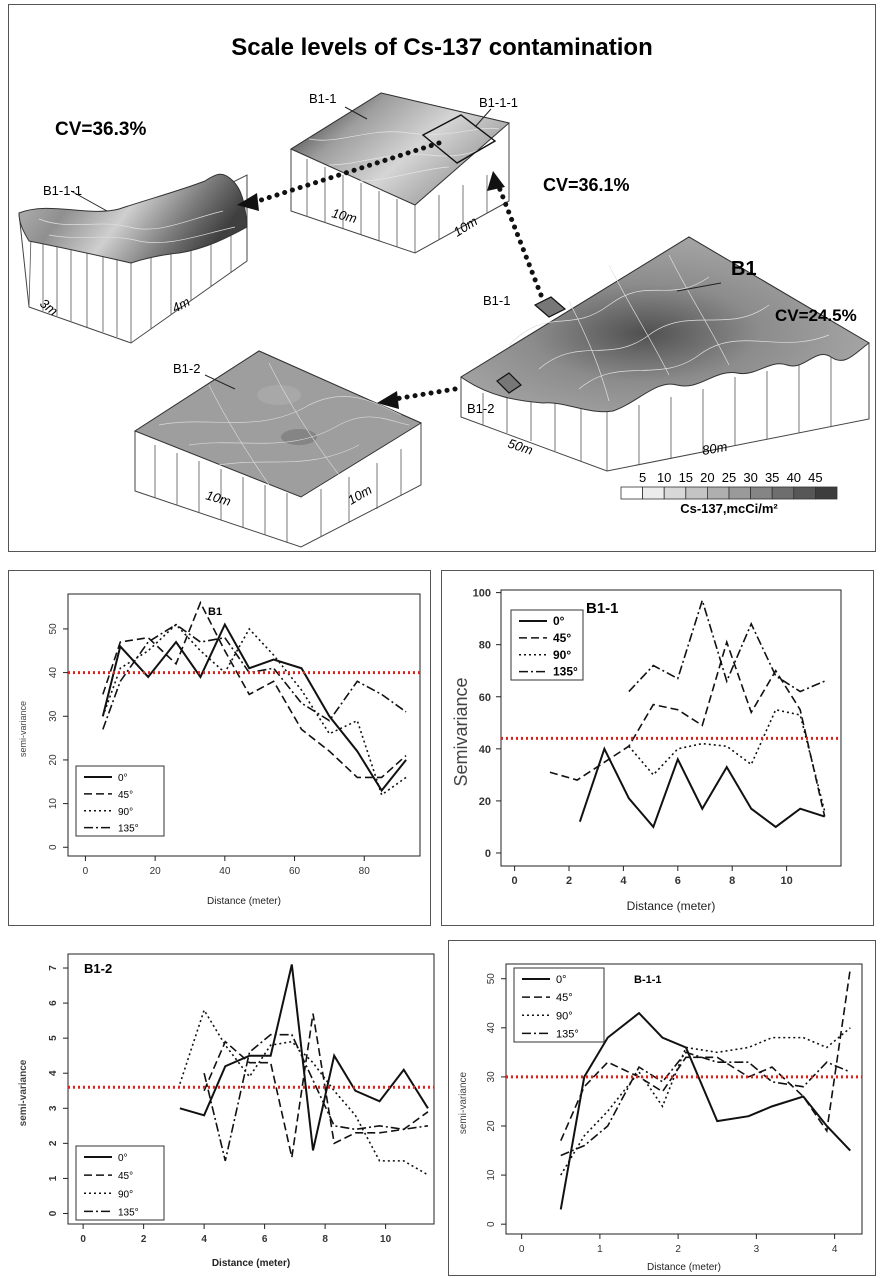 Image resolution: width=882 pixels, height=1278 pixels. Describe the element at coordinates (53, 1073) in the screenshot. I see `y-tick-label: 4` at that location.